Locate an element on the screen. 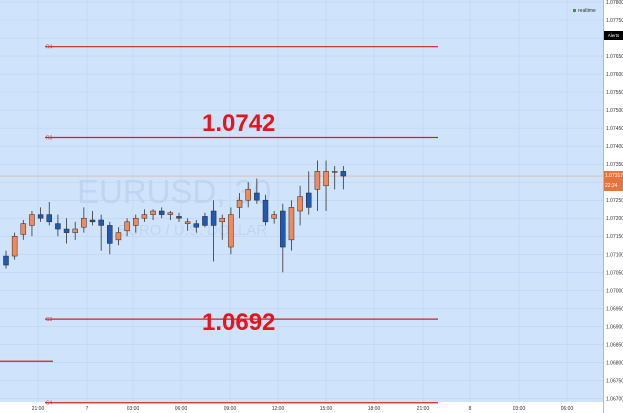 This screenshot has height=413, width=623. y-tick-label: 1.07000 is located at coordinates (614, 291).